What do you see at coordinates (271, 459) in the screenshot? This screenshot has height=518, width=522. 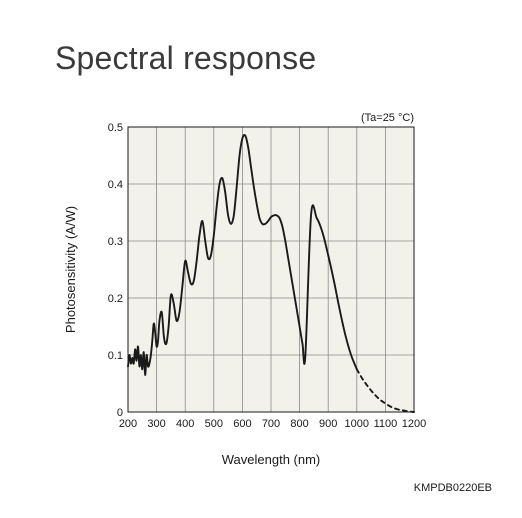 I see `x-axis-label: Wavelength (nm)` at bounding box center [271, 459].